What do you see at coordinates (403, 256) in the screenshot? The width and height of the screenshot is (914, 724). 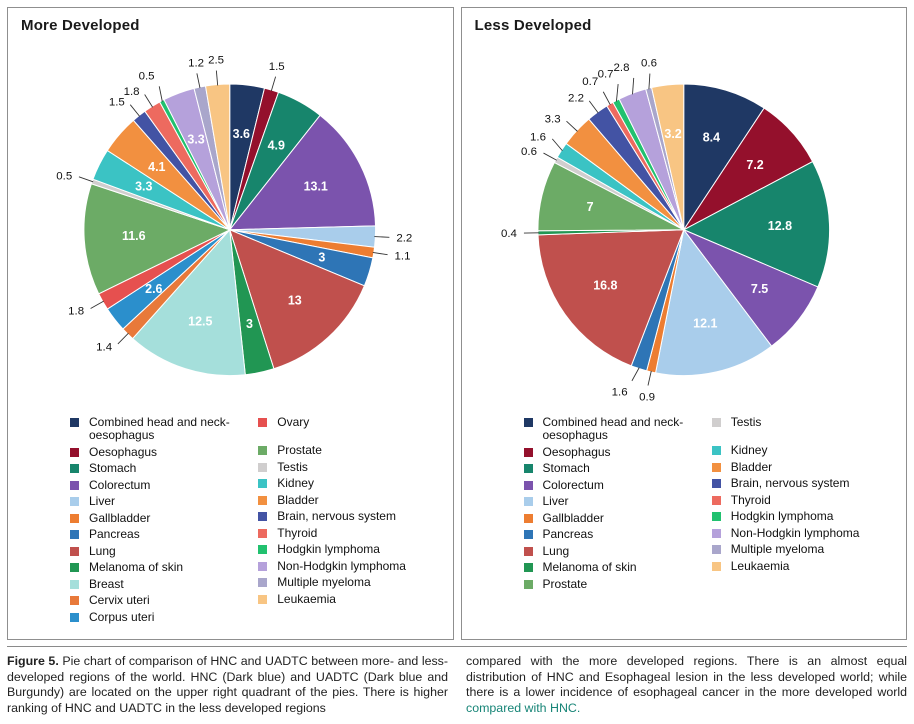 I see `slice-value-label: 1.1` at bounding box center [403, 256].